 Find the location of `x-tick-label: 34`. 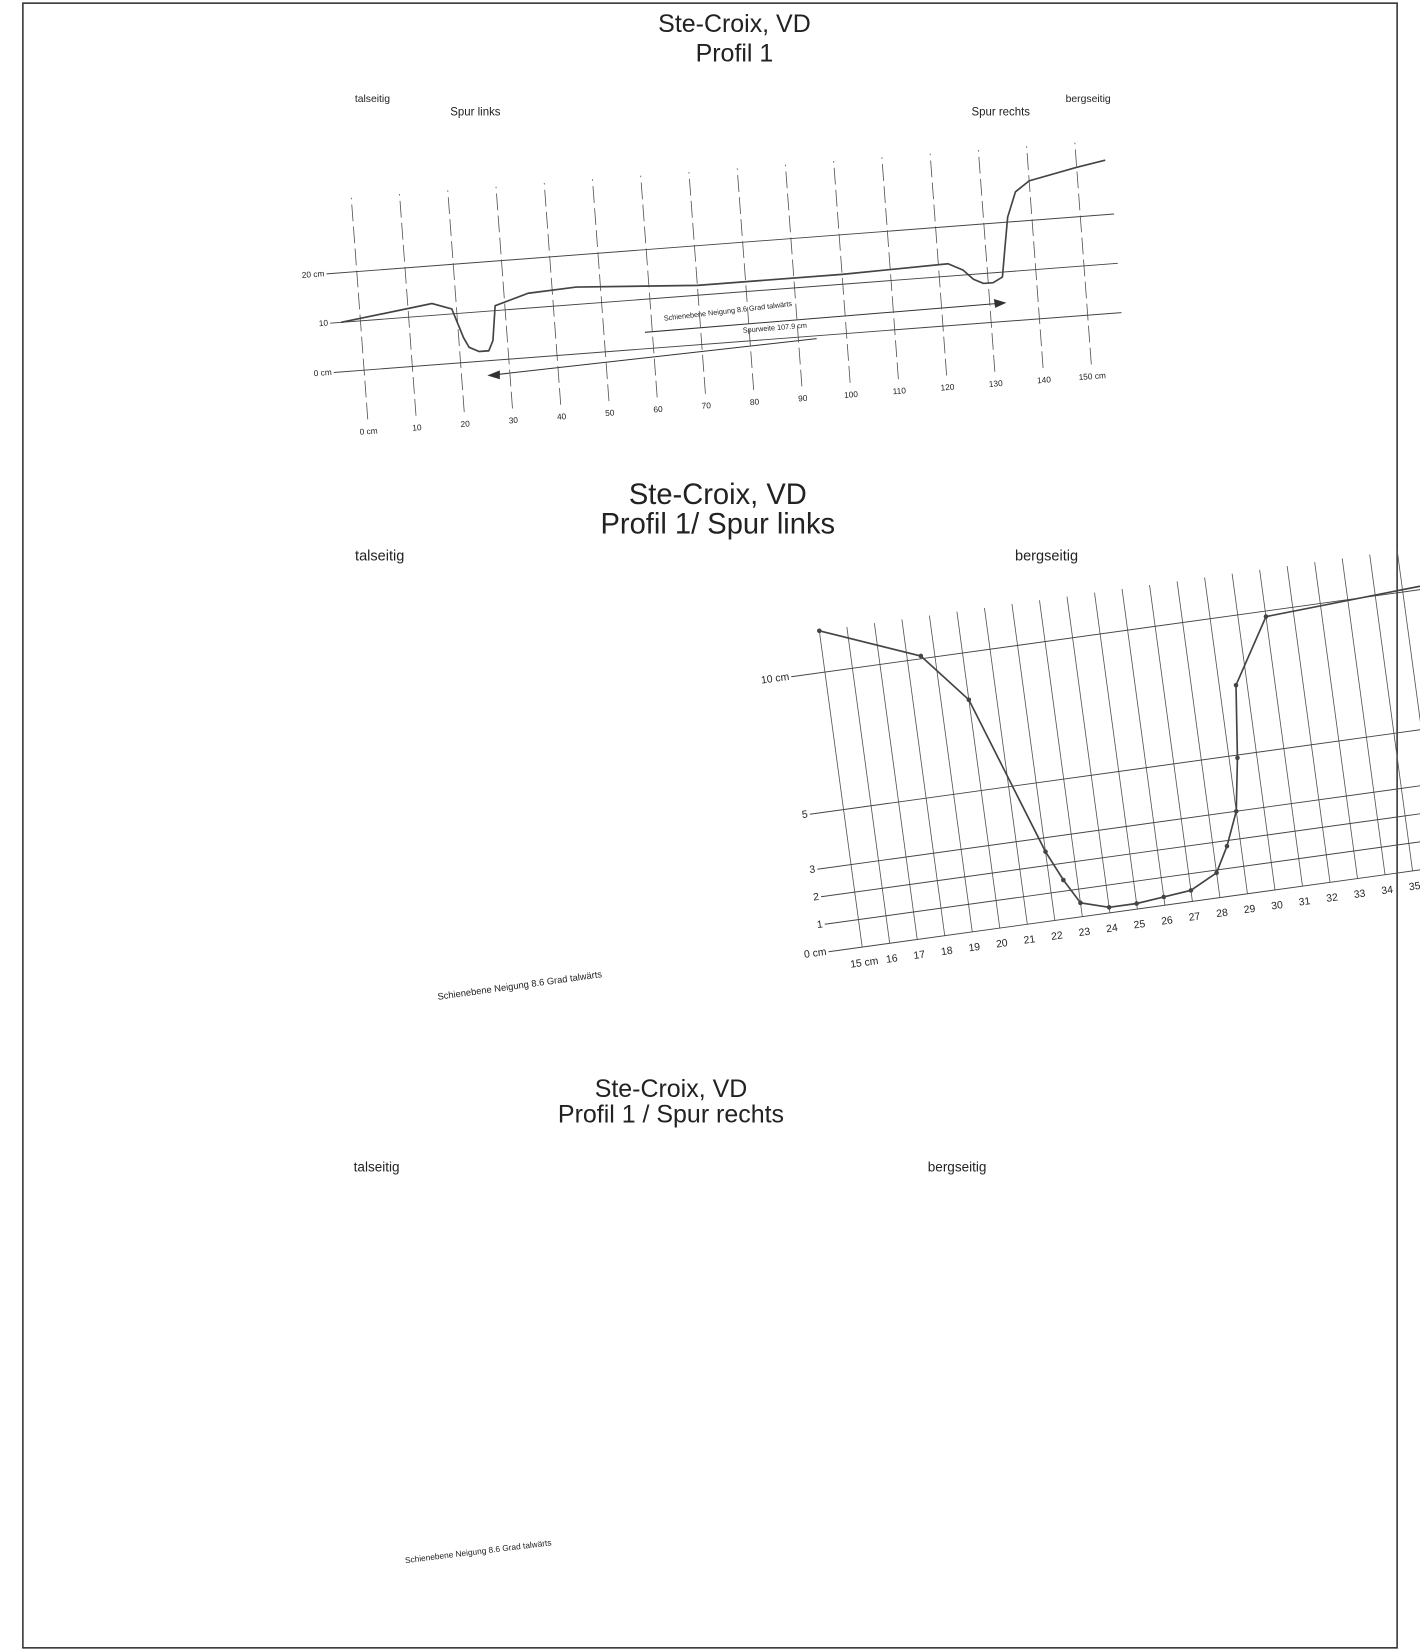

x-tick-label: 34 is located at coordinates (1387, 891).